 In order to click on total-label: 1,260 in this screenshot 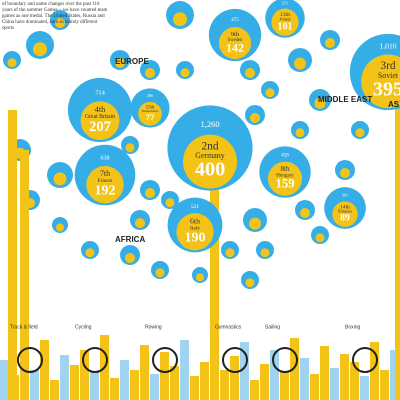, I will do `click(209, 124)`.